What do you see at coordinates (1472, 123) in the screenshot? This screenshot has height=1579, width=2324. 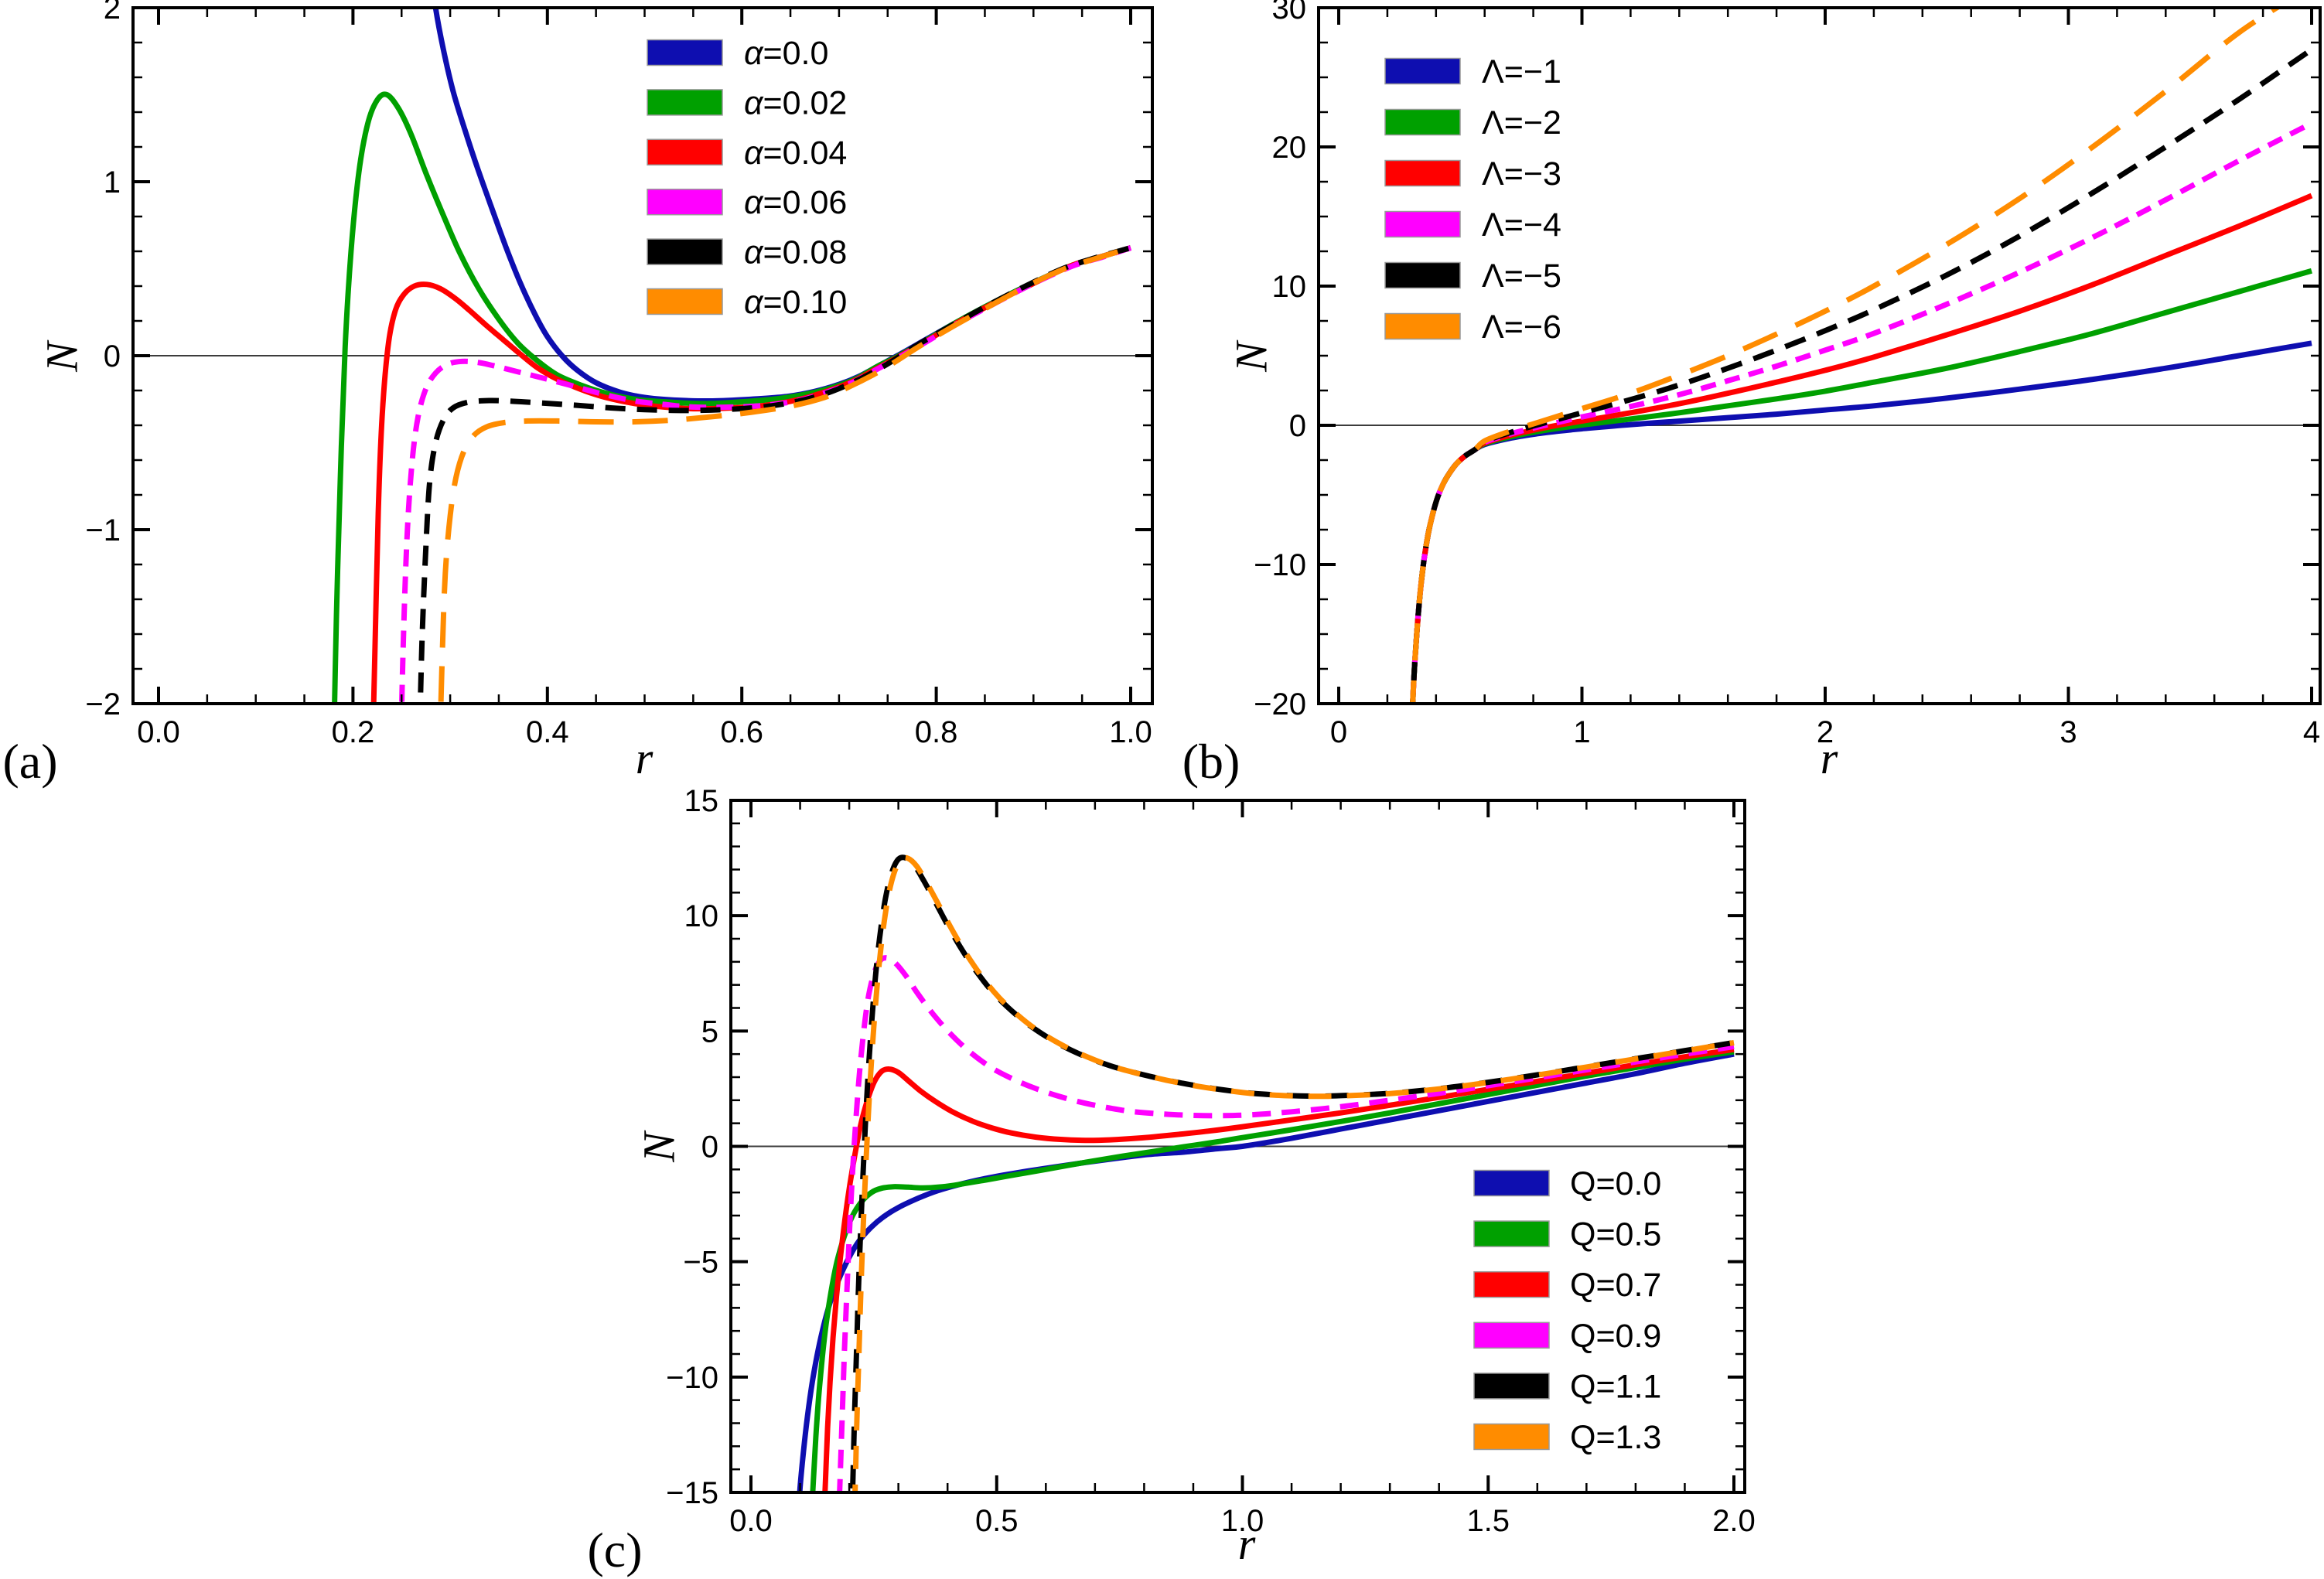 I see `legend-item: Λ=−2` at bounding box center [1472, 123].